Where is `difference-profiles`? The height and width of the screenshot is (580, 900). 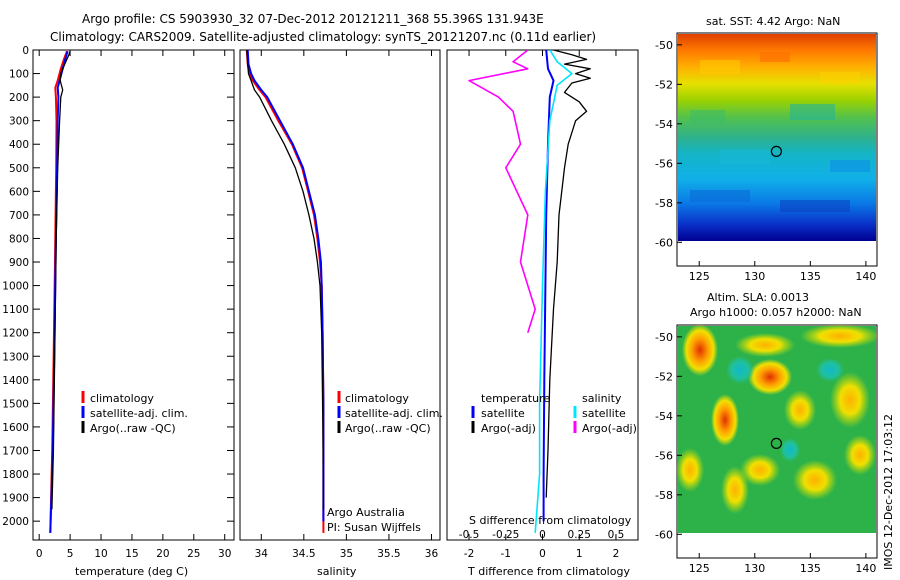 difference-profiles is located at coordinates (529, 291).